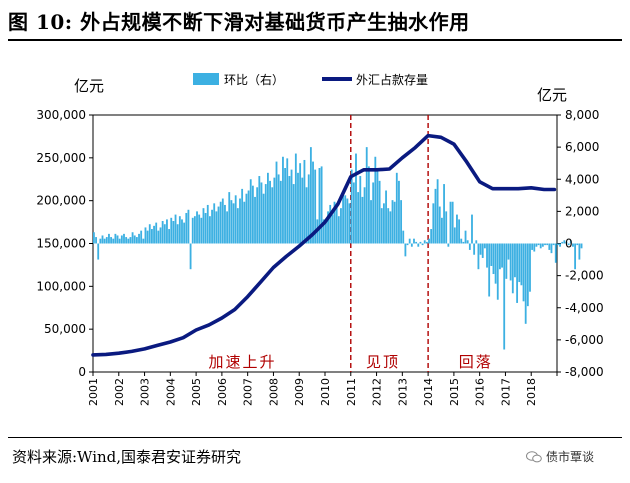  I want to click on x-tick-label: 2003, so click(145, 392).